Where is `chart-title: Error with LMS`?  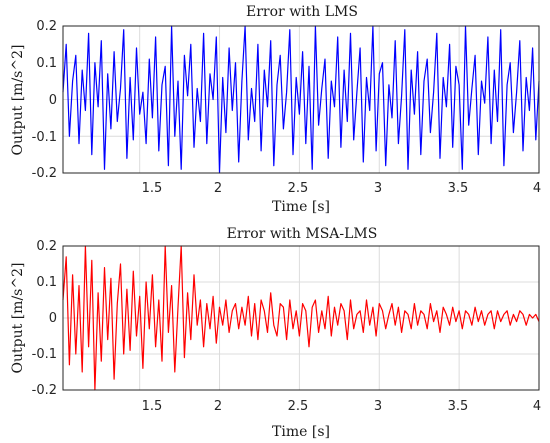
chart-title: Error with LMS is located at coordinates (302, 12).